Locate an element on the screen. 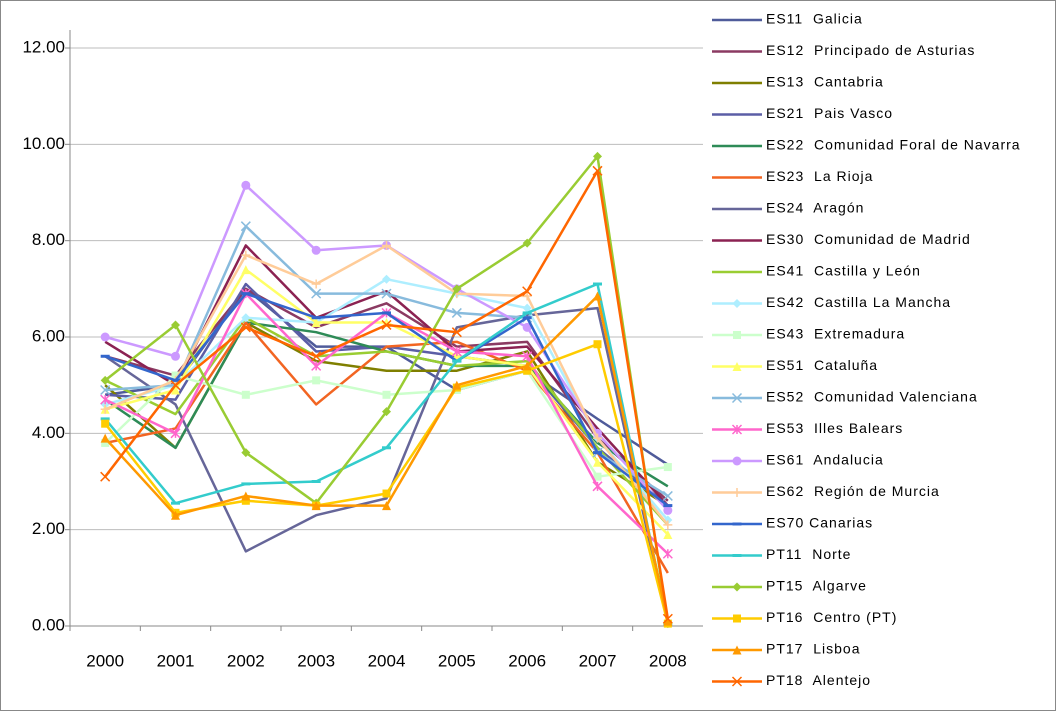  legend-label: ES22 Comunidad Foral de Navarra is located at coordinates (893, 145).